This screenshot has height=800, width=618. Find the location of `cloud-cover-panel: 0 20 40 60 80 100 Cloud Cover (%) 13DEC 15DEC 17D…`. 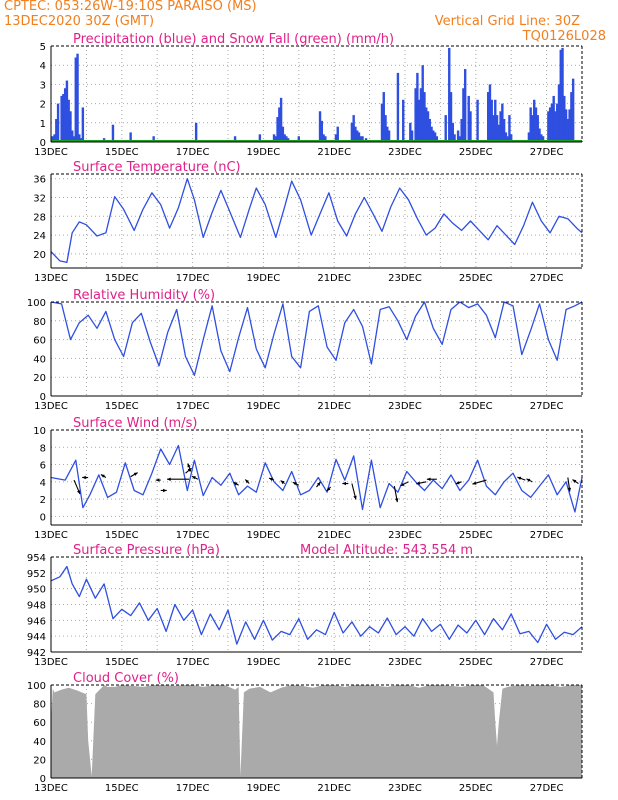

cloud-cover-panel: 0 20 40 60 80 100 Cloud Cover (%) 13DEC 15DEC 17D… is located at coordinates (305, 732).